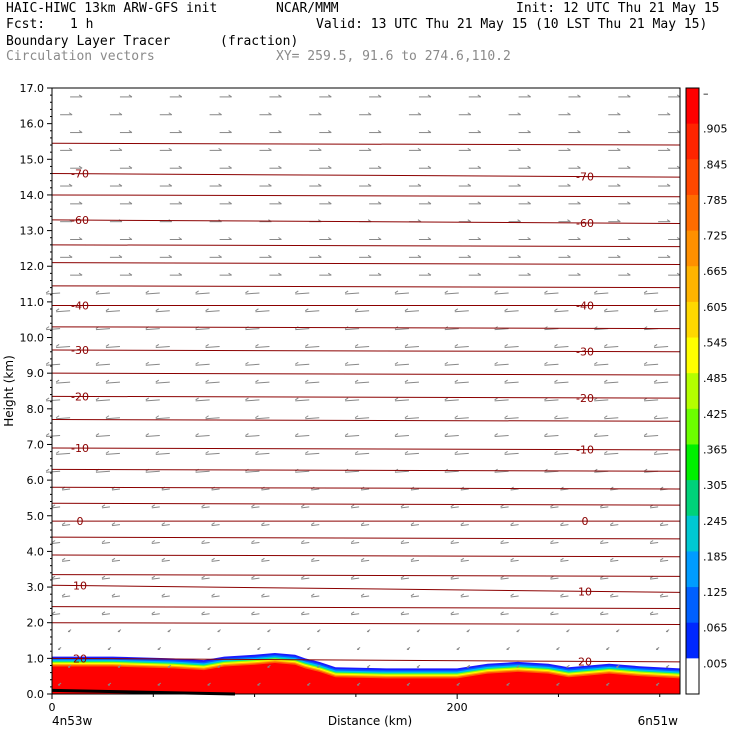  Describe the element at coordinates (715, 236) in the screenshot. I see `colorbar-label: .725` at that location.